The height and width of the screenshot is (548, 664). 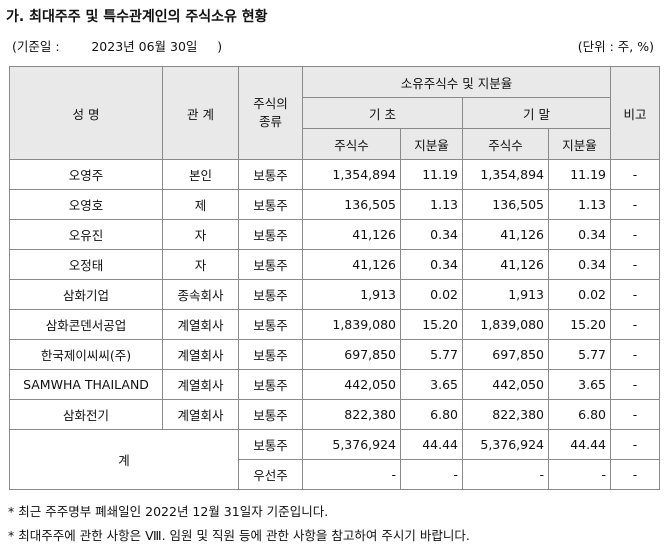 What do you see at coordinates (536, 113) in the screenshot?
I see `header-end: 기 말` at bounding box center [536, 113].